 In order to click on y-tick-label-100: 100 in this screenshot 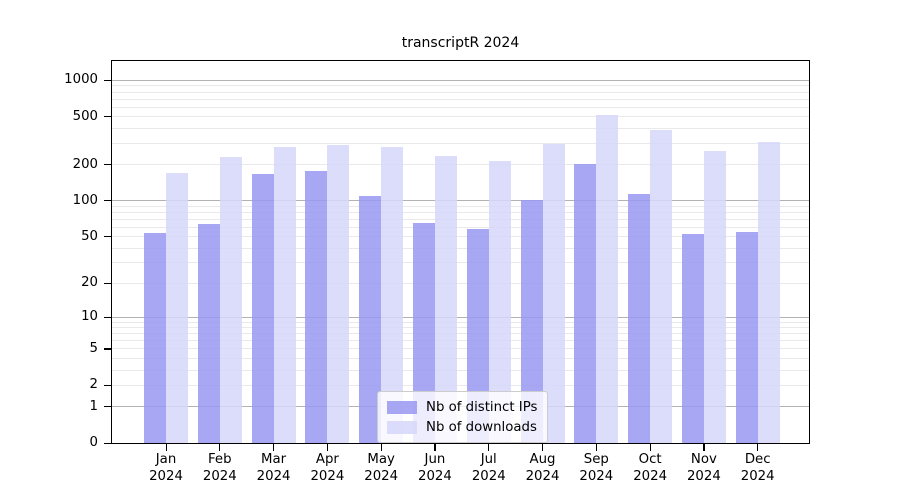, I will do `click(85, 200)`.